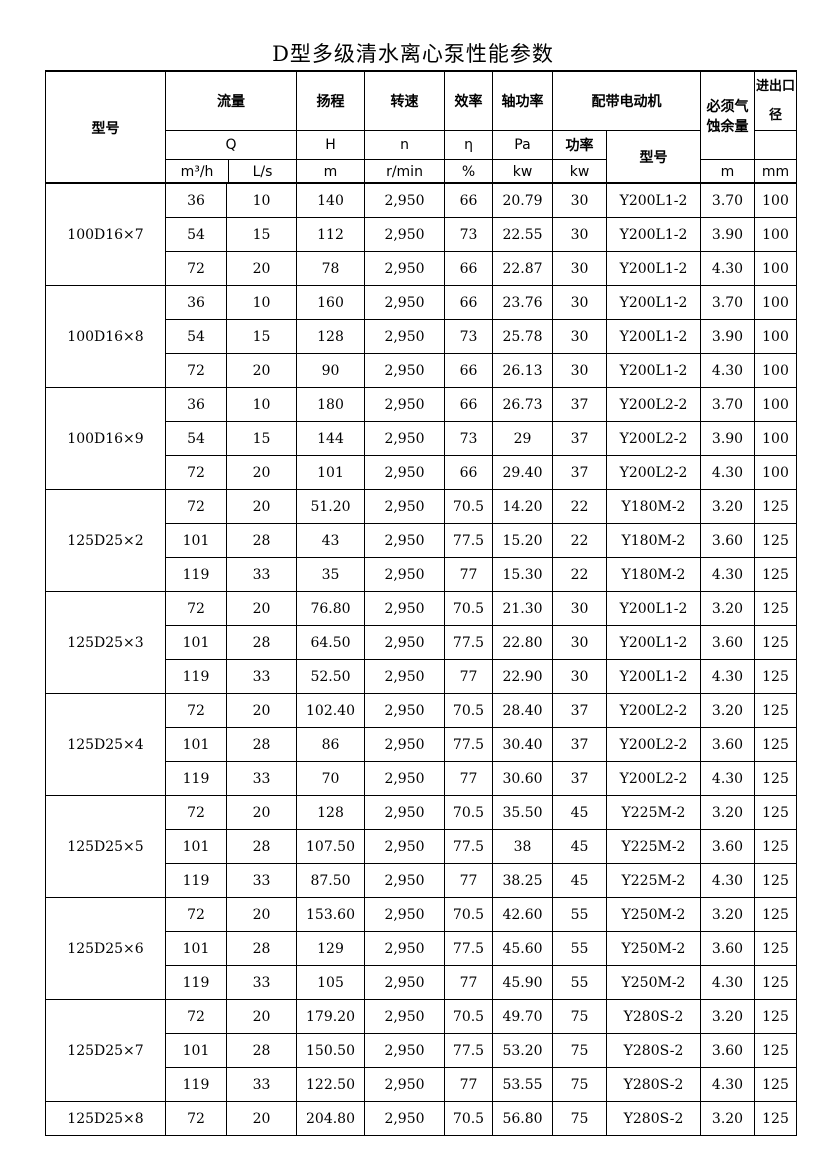  Describe the element at coordinates (653, 370) in the screenshot. I see `cell-motor-model: Y200L1-2` at that location.